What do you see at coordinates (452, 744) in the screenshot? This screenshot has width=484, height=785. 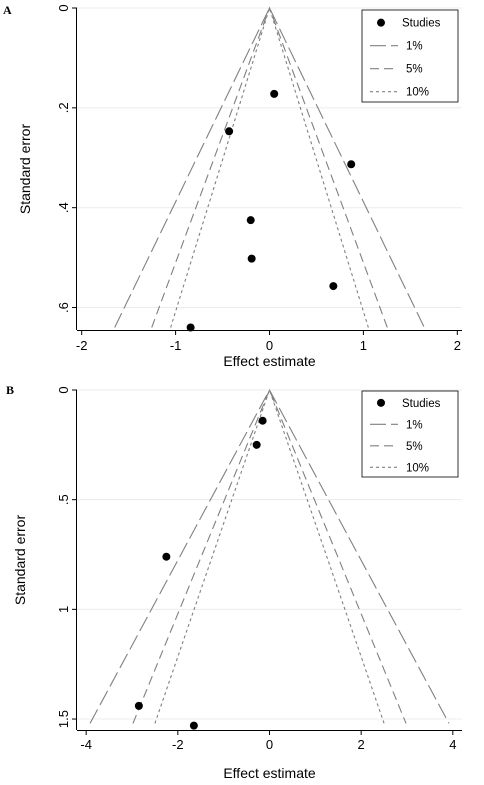 I see `x-tick-label: 4` at bounding box center [452, 744].